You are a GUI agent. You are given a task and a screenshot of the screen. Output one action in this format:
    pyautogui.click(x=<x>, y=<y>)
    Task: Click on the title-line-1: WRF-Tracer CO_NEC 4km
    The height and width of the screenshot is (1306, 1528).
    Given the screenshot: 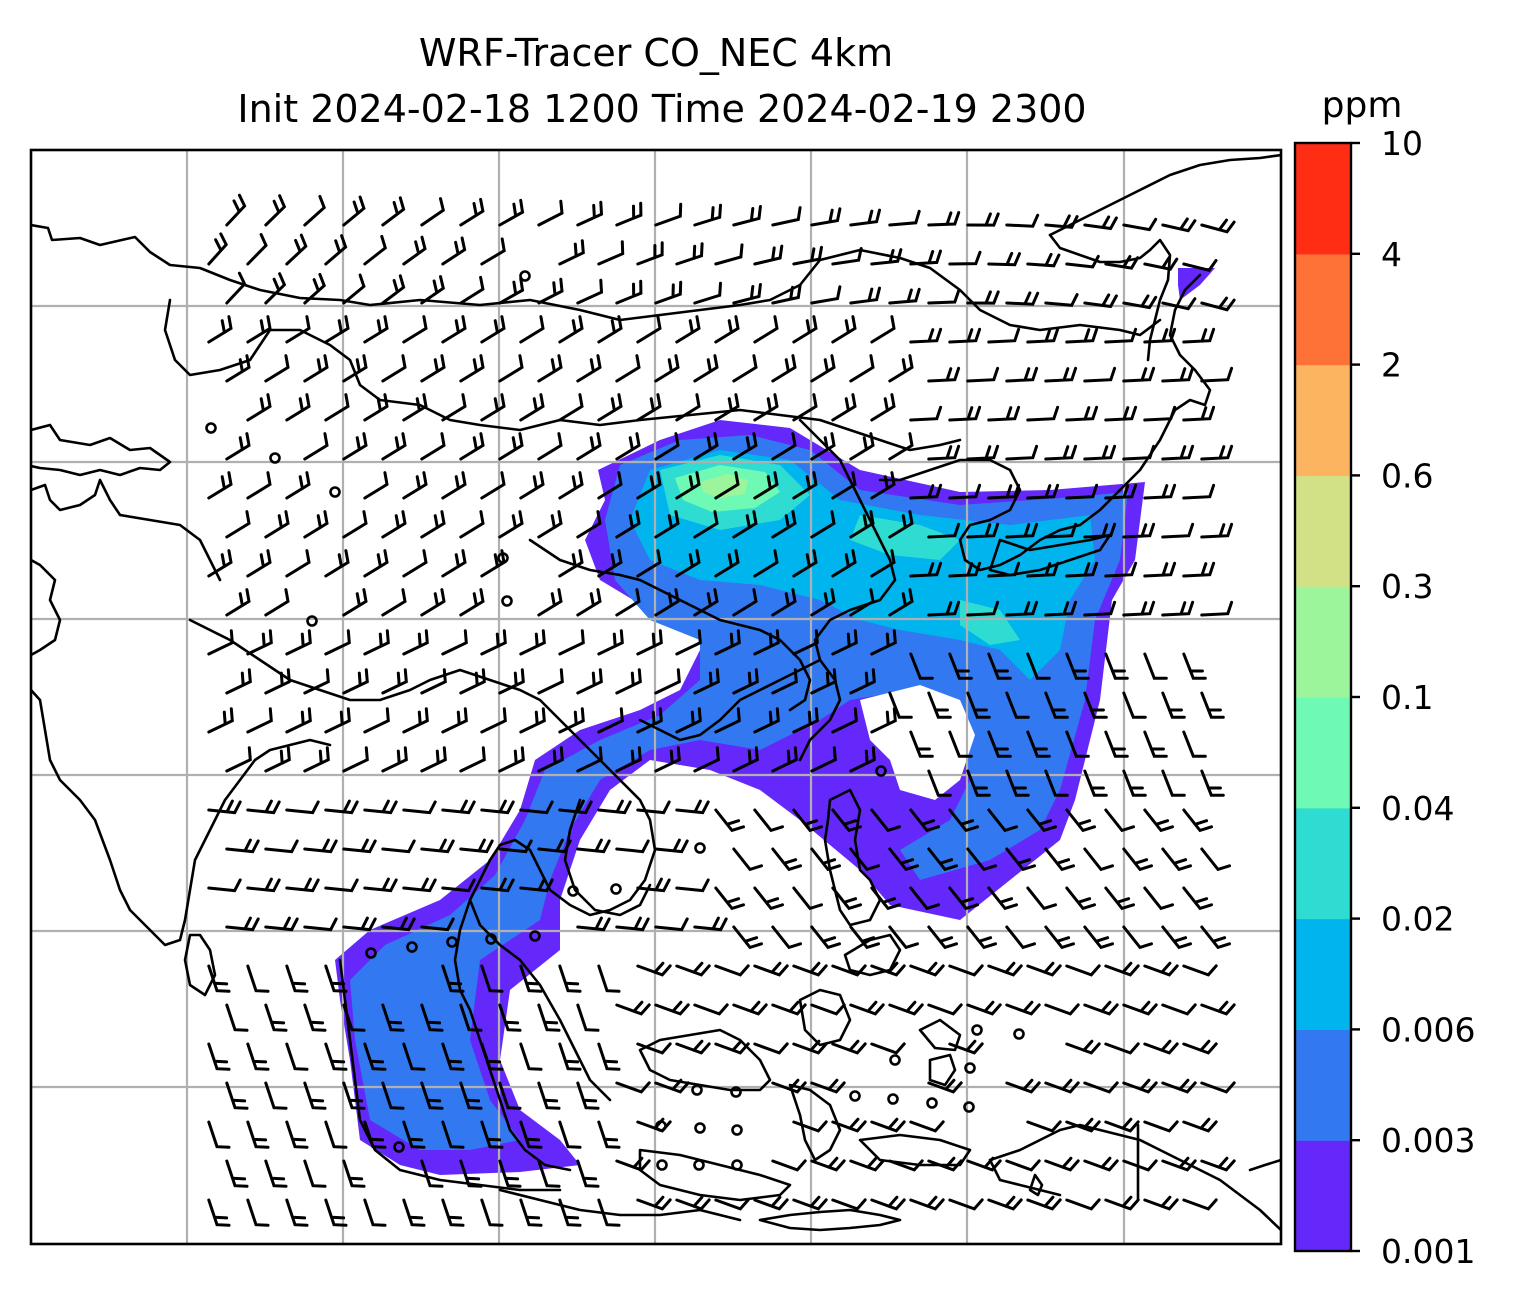 What is the action you would take?
    pyautogui.click(x=656, y=53)
    